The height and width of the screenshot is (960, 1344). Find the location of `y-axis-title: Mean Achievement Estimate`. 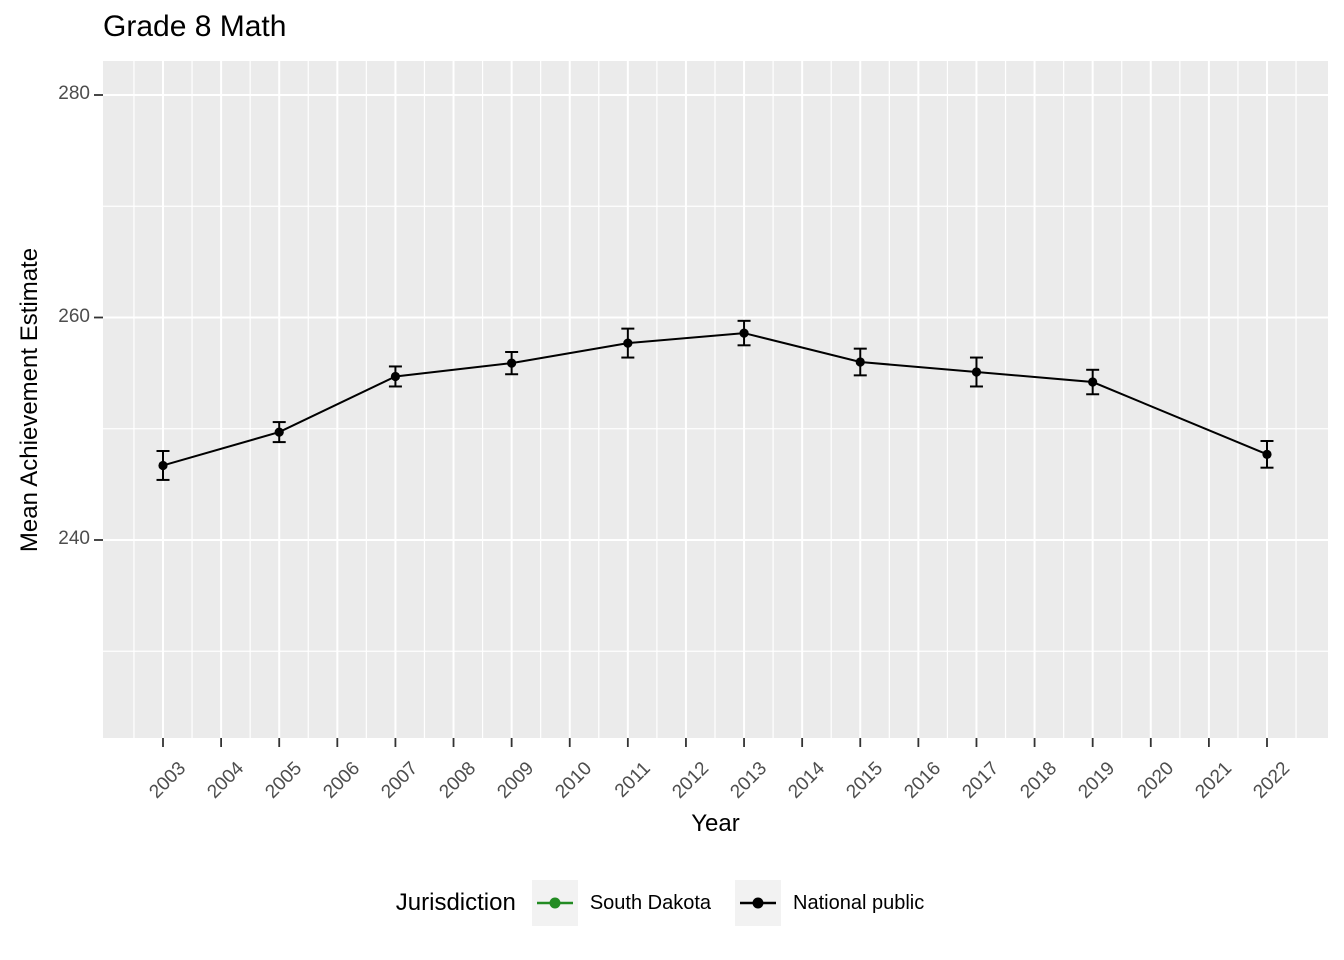

y-axis-title: Mean Achievement Estimate is located at coordinates (29, 400).